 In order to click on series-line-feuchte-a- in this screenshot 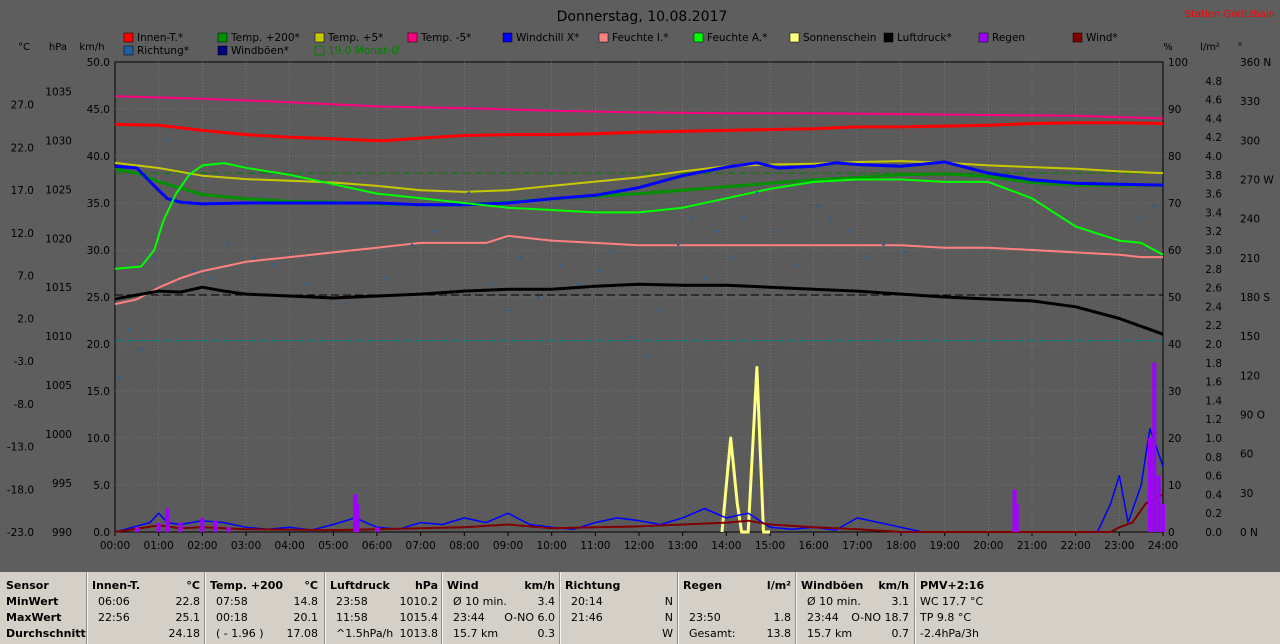, I will do `click(639, 216)`.